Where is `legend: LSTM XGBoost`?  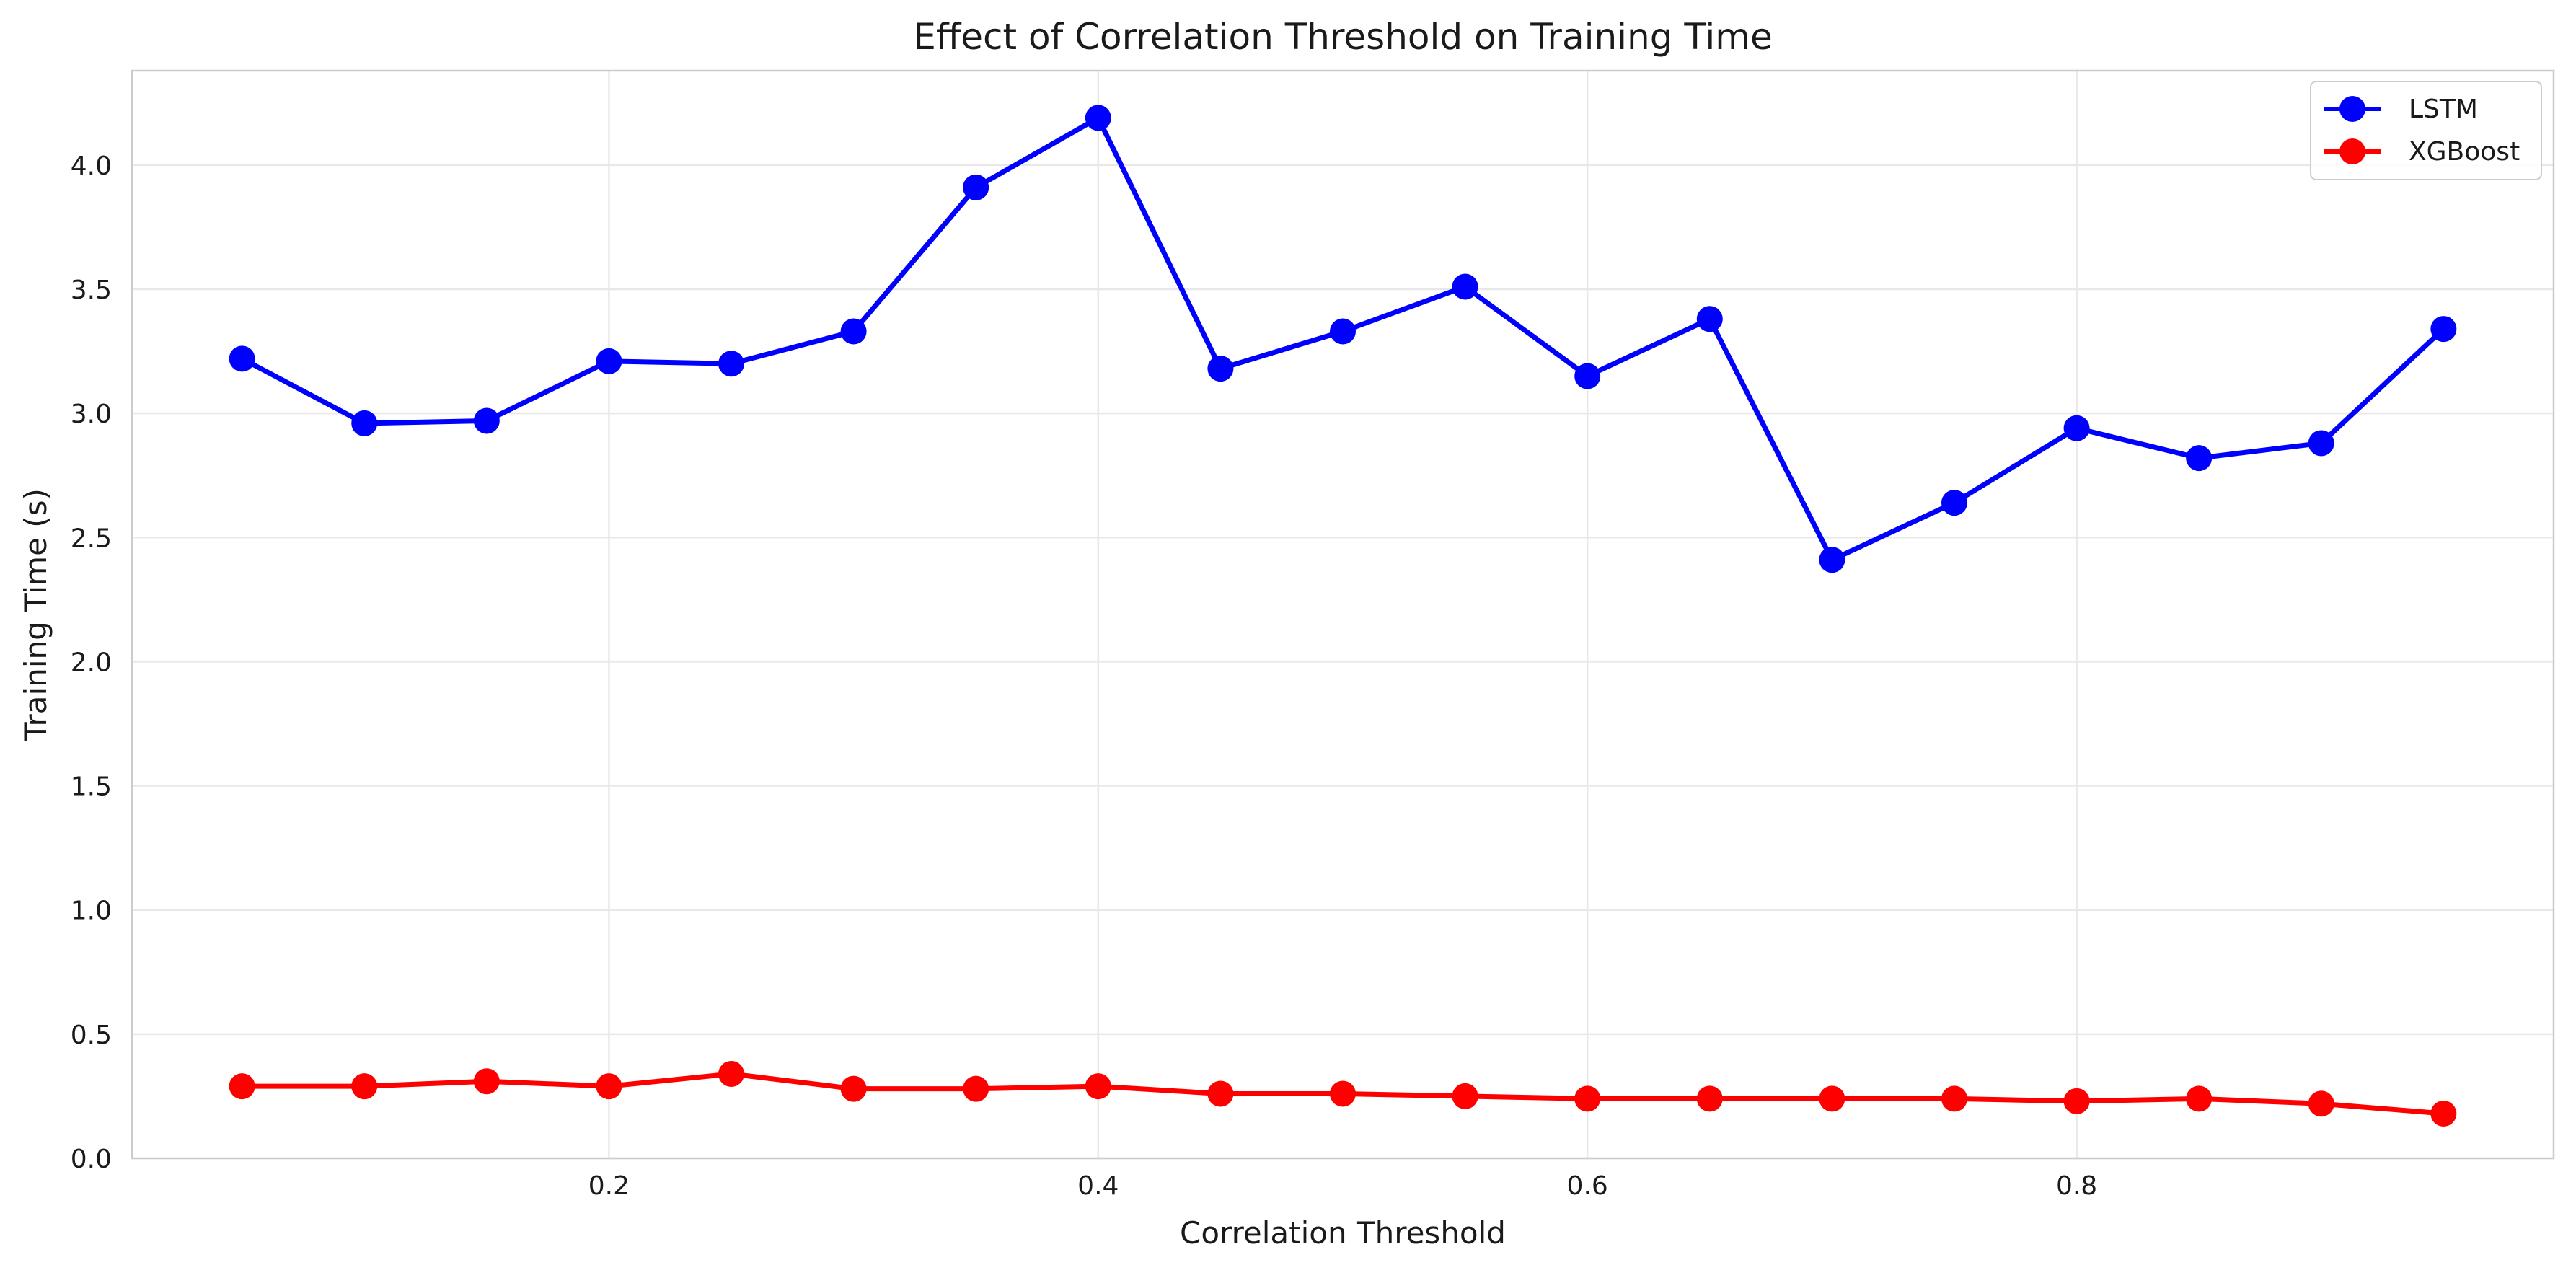
legend: LSTM XGBoost is located at coordinates (2426, 130).